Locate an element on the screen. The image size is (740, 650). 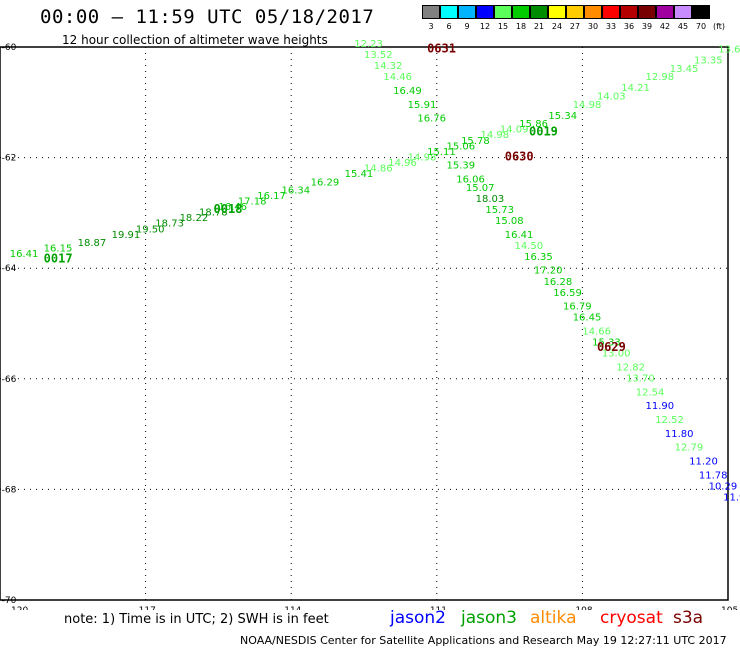
swh-value-label: 14.86 is located at coordinates (378, 168).